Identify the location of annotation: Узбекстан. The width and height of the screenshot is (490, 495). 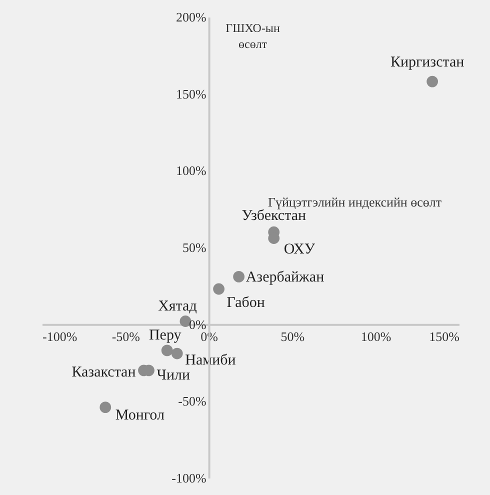
(274, 216).